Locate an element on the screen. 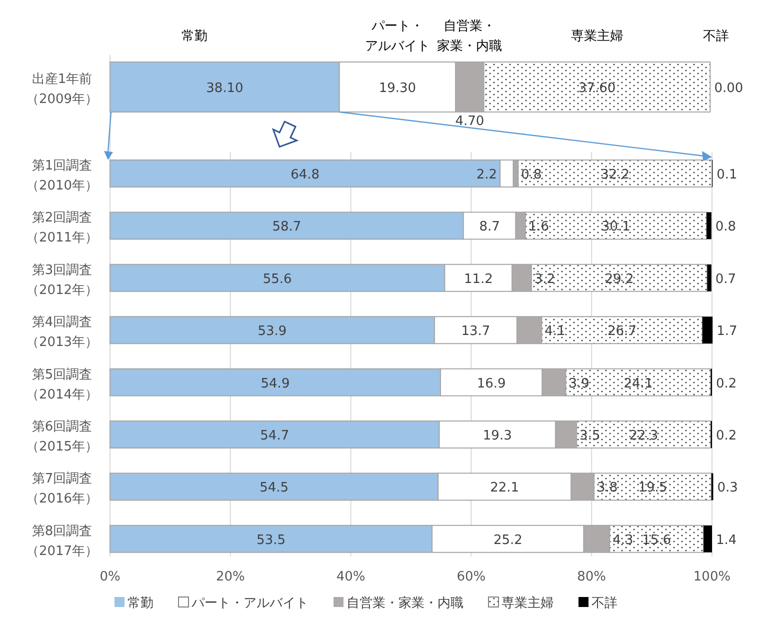 Image resolution: width=757 pixels, height=622 pixels. data-label: 30.1 is located at coordinates (616, 227).